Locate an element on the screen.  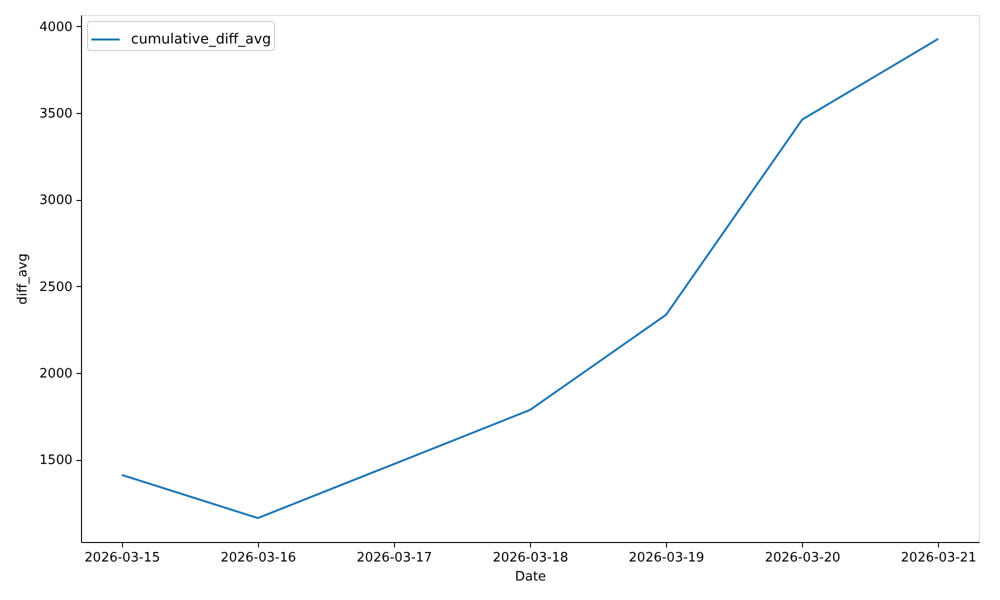
y-tick-label: 3500 is located at coordinates (55, 114).